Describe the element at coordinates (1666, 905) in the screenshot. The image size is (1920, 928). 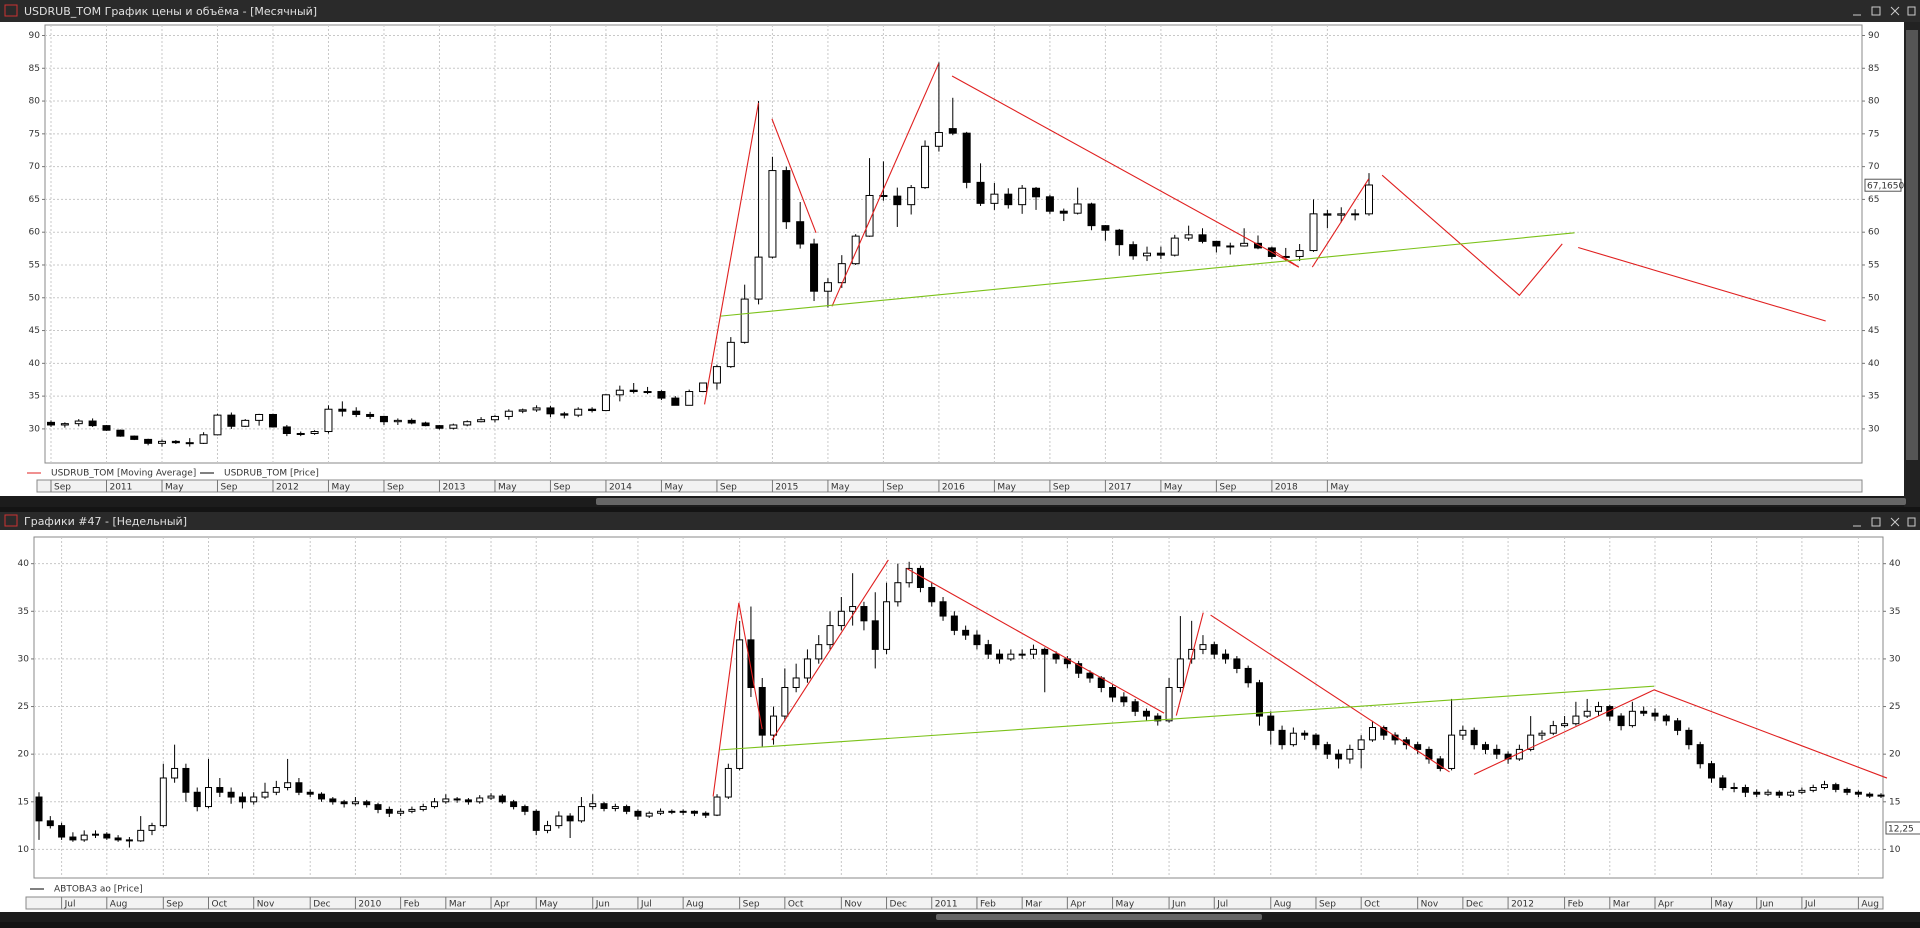
I see `x-tick-label: Apr` at that location.